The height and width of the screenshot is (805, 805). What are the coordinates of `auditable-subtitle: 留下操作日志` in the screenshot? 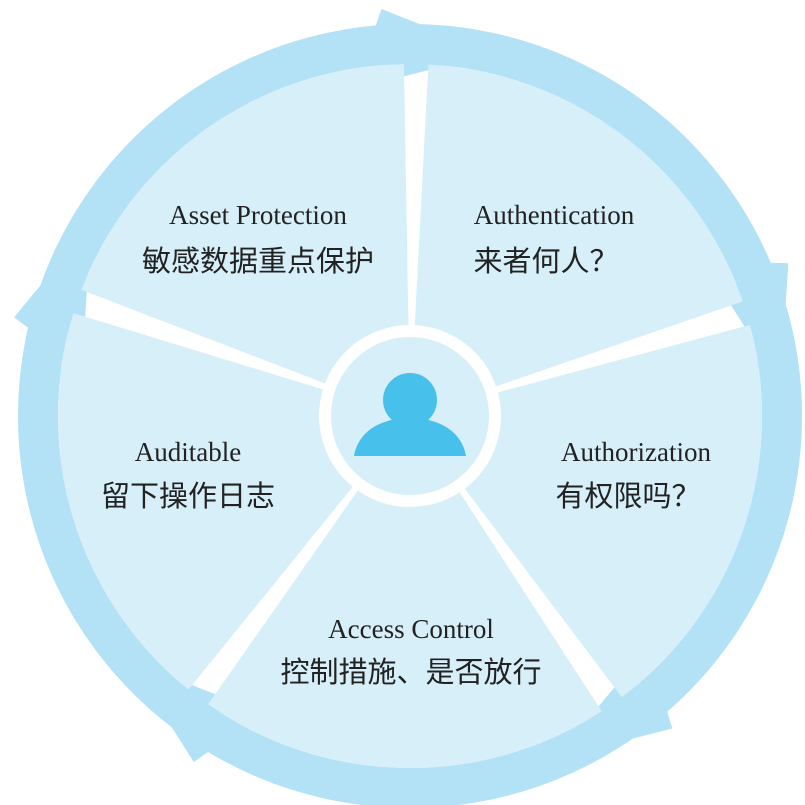 It's located at (188, 496).